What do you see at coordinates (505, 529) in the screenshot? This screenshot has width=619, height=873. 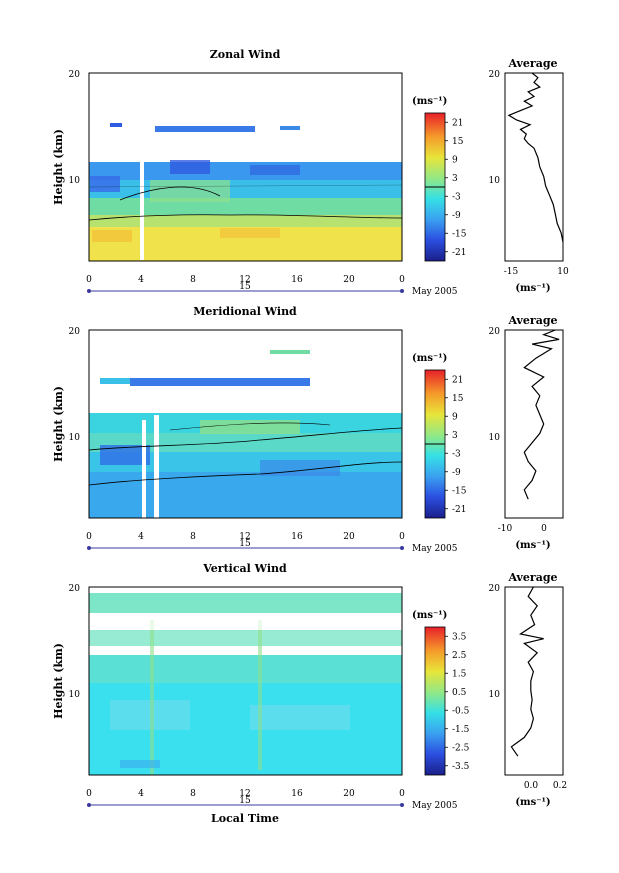 I see `avg-x-tick: -10` at bounding box center [505, 529].